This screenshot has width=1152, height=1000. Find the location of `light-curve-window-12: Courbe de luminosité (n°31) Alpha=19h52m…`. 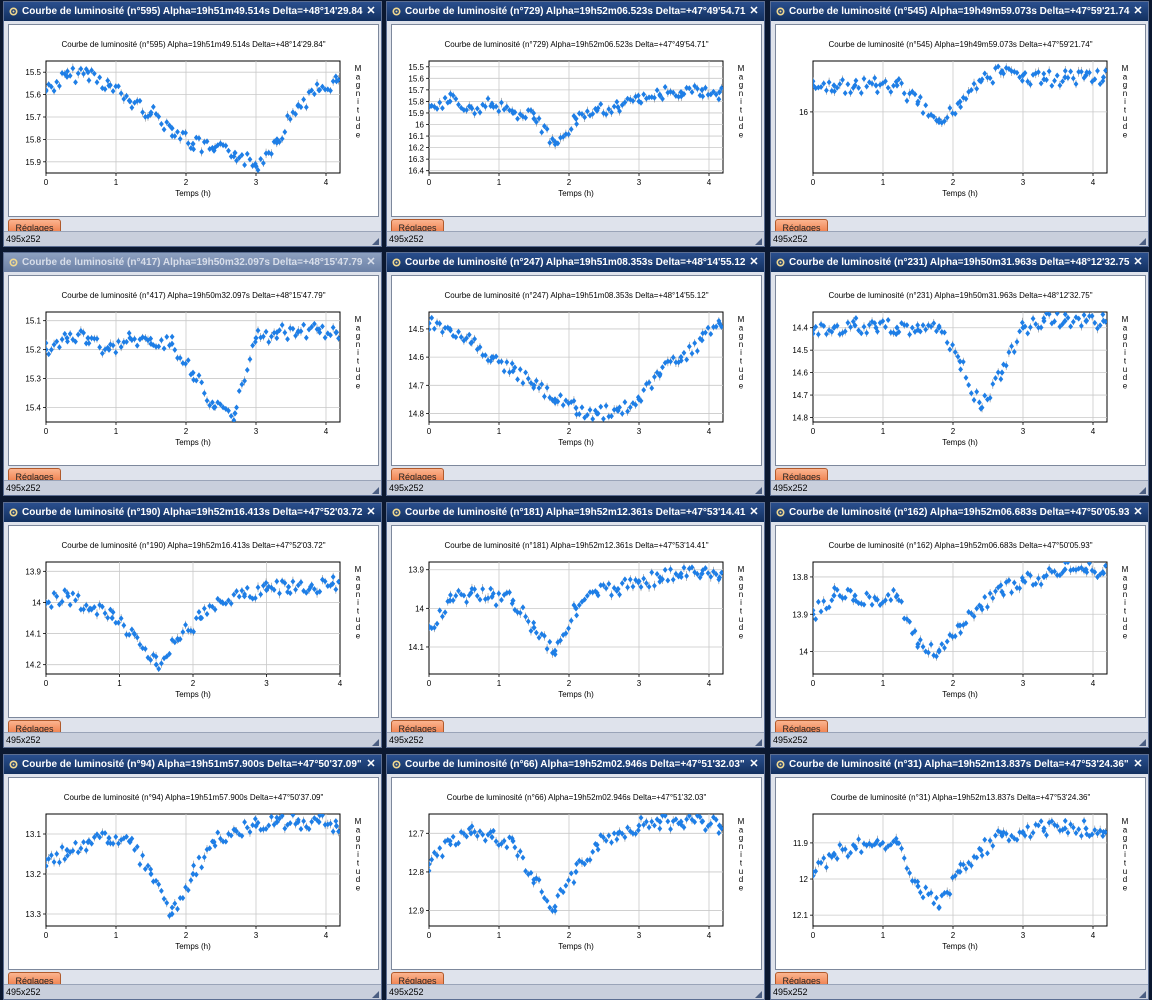

light-curve-window-12: Courbe de luminosité (n°31) Alpha=19h52m… is located at coordinates (959, 877).